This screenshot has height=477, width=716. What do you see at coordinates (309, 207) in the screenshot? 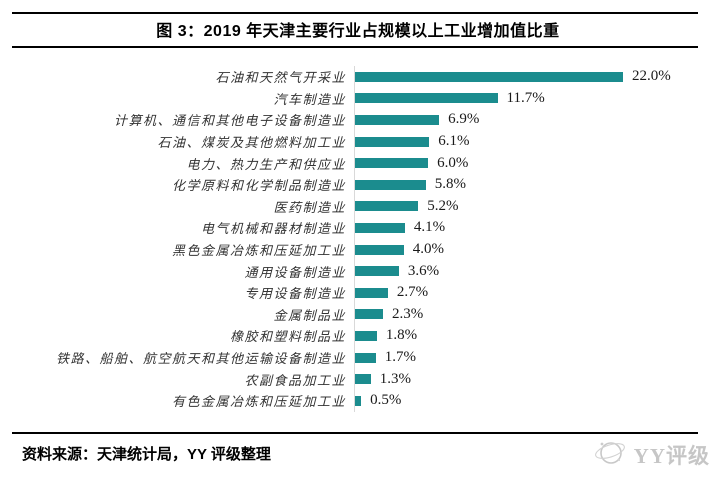
I see `category-label: 医药制造业` at bounding box center [309, 207].